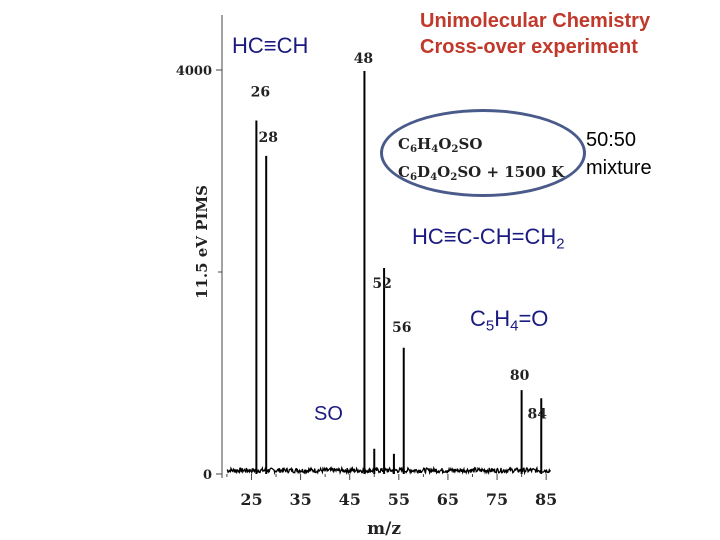 The width and height of the screenshot is (720, 540). I want to click on x-tick-label: 25, so click(251, 499).